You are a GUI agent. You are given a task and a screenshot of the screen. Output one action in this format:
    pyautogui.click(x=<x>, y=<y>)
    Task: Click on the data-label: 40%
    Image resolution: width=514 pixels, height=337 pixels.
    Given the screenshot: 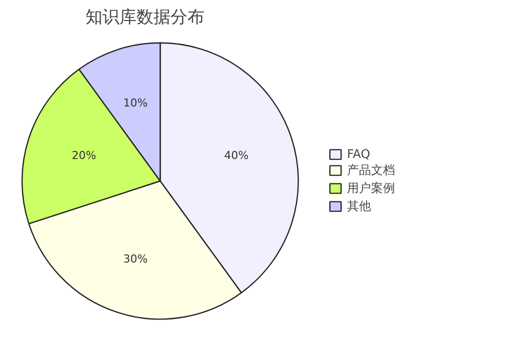 What is the action you would take?
    pyautogui.click(x=236, y=155)
    